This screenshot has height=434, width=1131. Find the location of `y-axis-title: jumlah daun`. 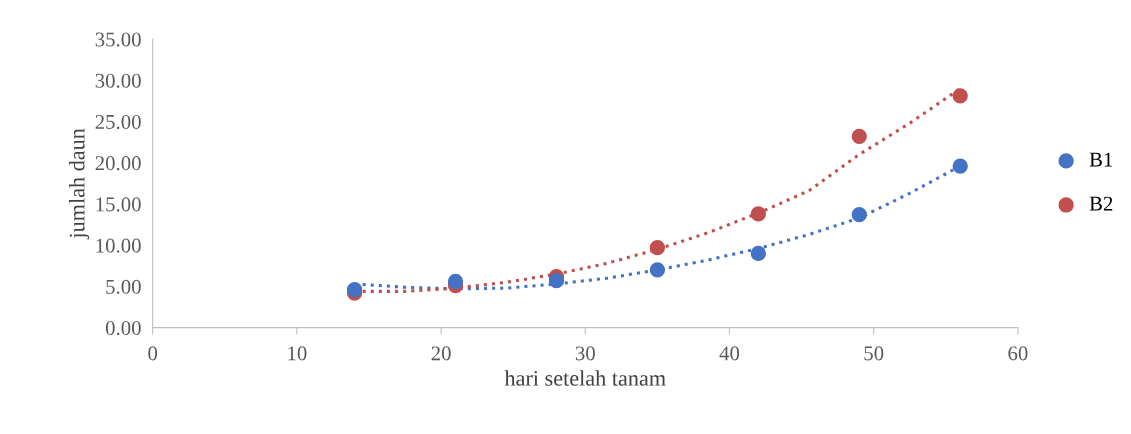

y-axis-title: jumlah daun is located at coordinates (79, 184).